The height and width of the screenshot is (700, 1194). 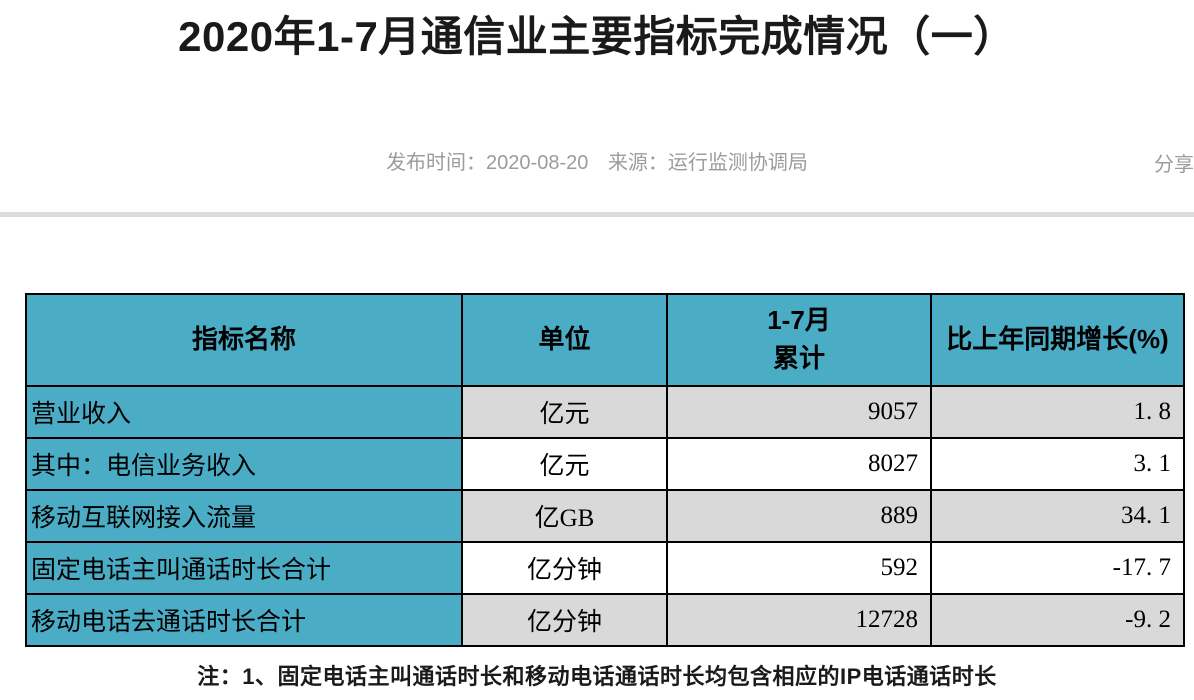 I want to click on meta-info: 发布时间：2020-08-20 来源：运行监测协调局, so click(x=597, y=160).